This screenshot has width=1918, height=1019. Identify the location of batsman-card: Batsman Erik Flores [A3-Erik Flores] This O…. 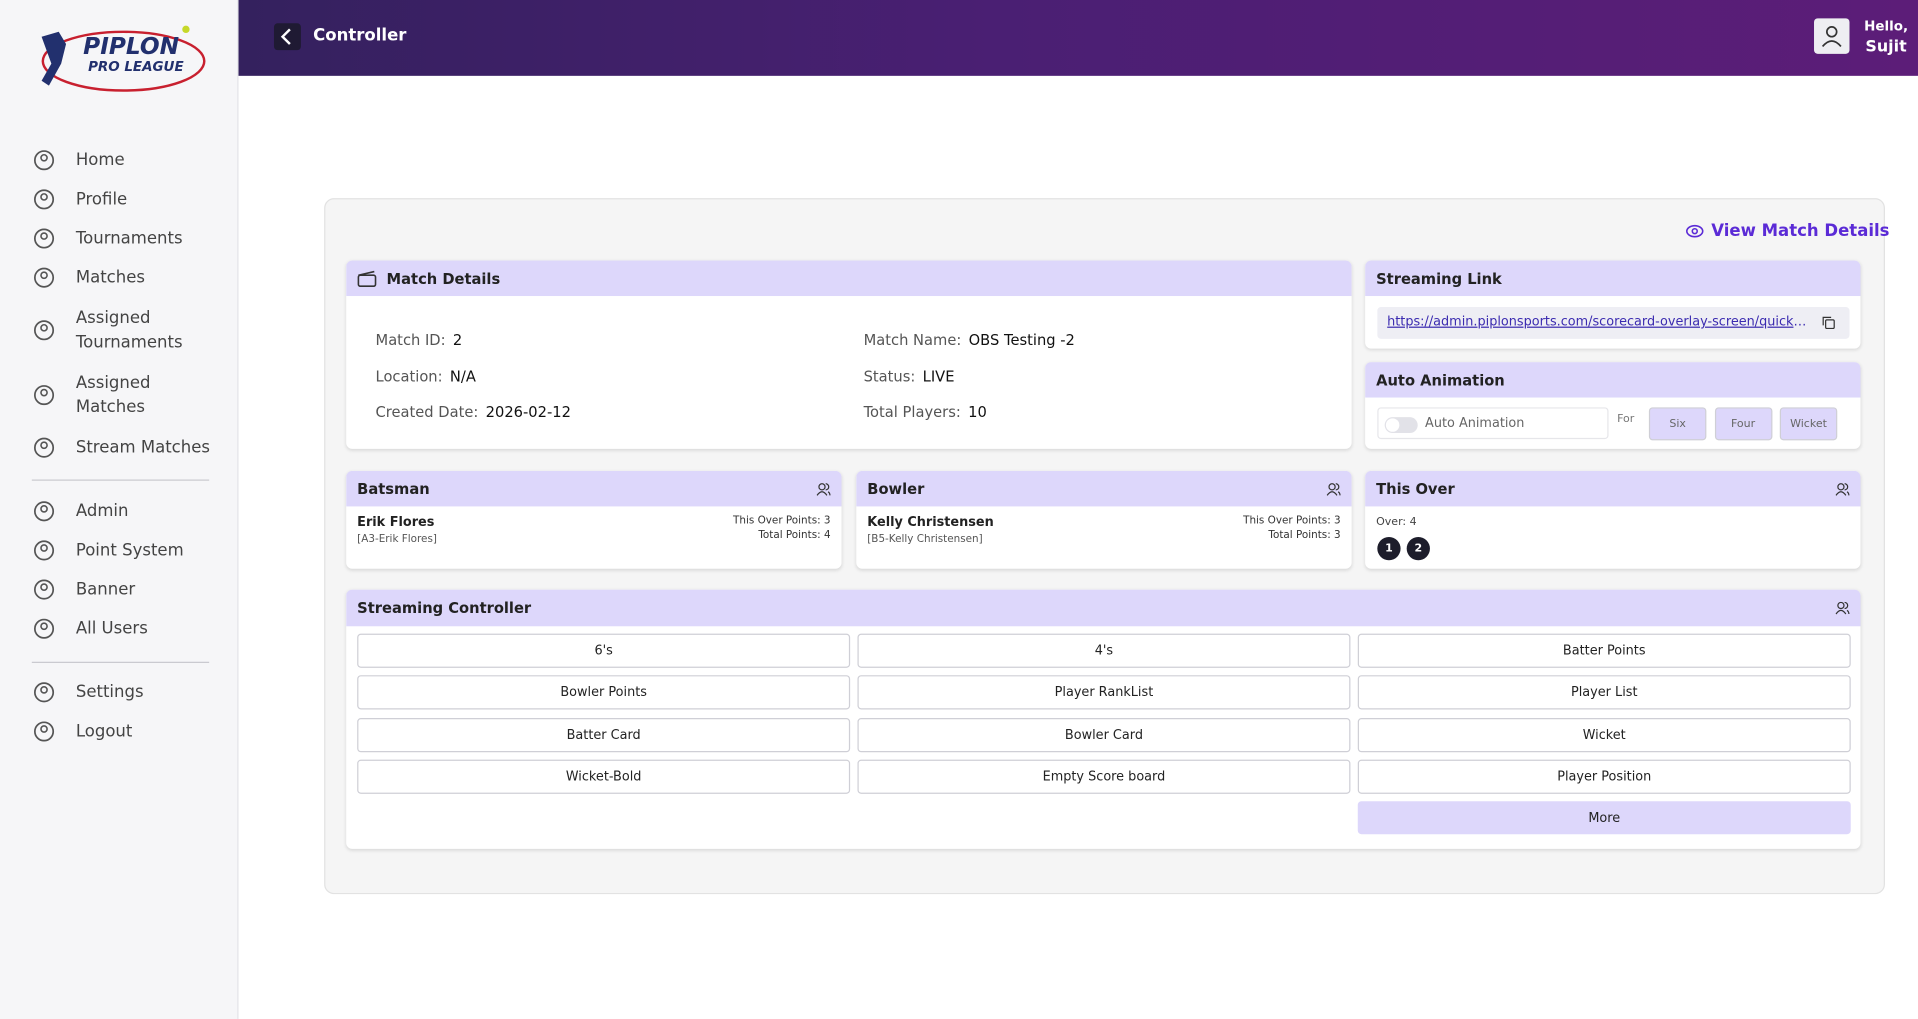
(594, 519).